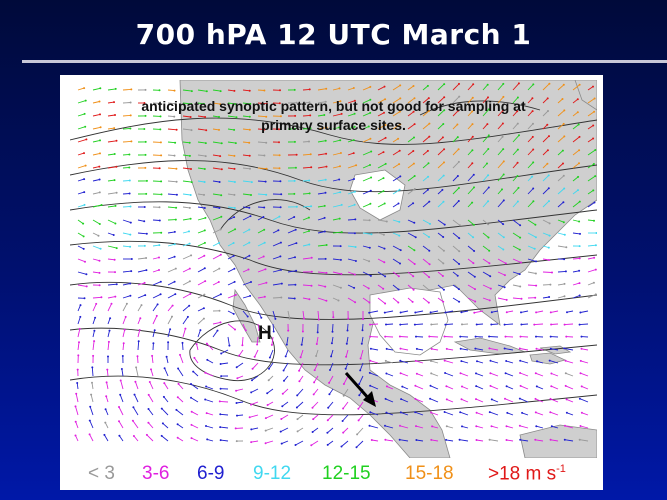 The image size is (667, 500). I want to click on slide-title: 700 hPA 12 UTC March 1, so click(333, 34).